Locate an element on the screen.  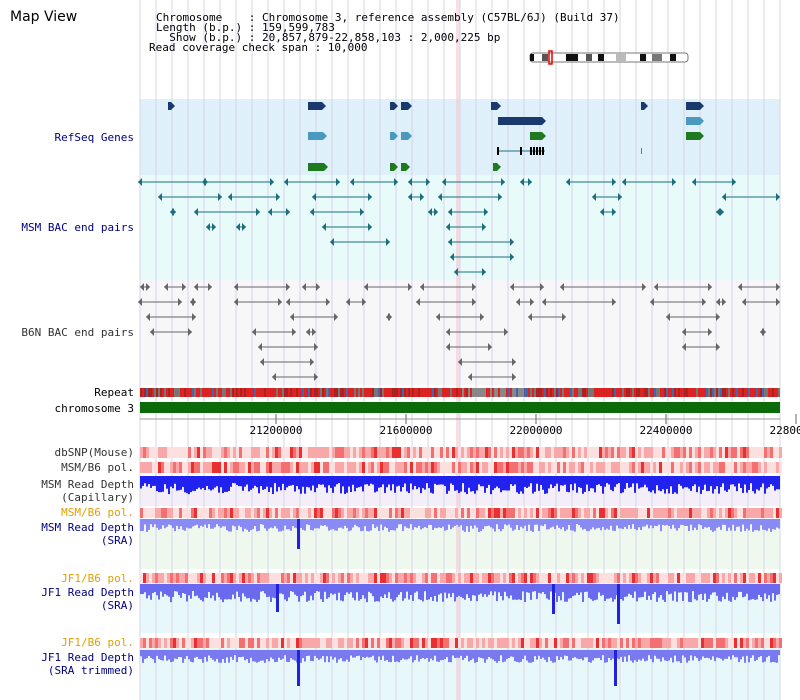
track-label-msm-bac: MSM BAC end pairs is located at coordinates (77, 227).